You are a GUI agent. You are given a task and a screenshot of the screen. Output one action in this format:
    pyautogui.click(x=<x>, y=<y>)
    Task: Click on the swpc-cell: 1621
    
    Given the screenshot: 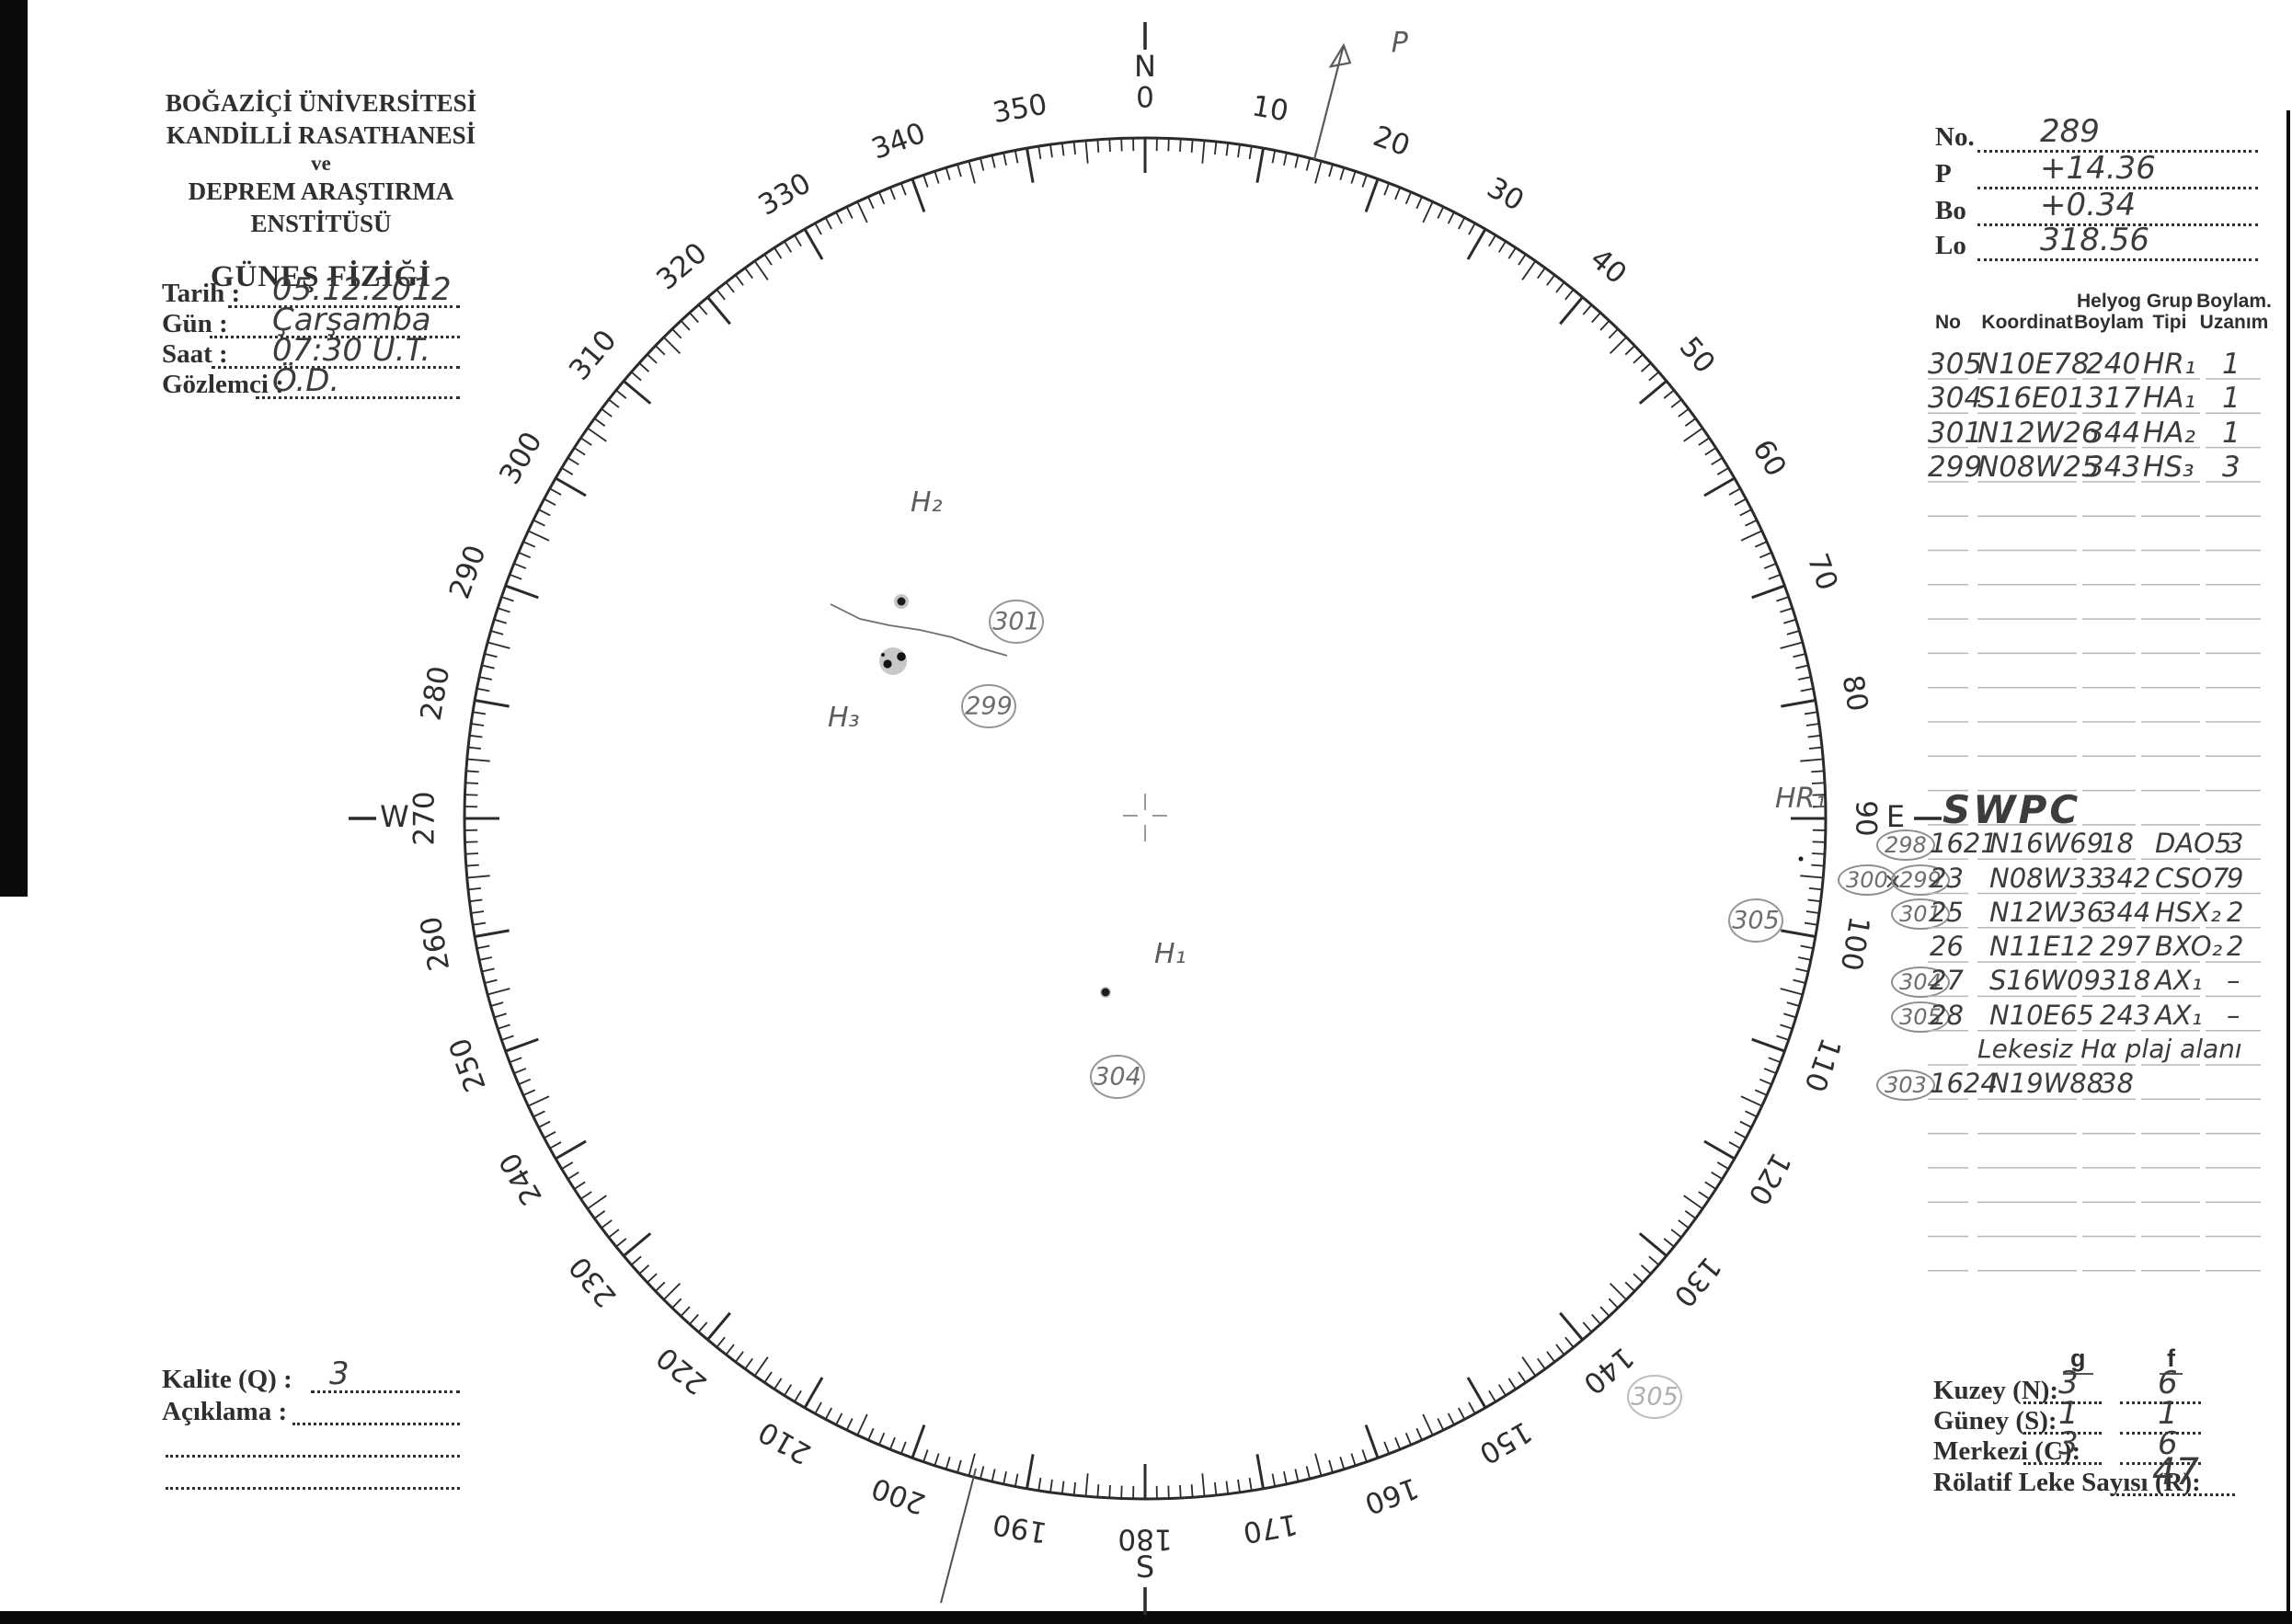 What is the action you would take?
    pyautogui.click(x=1964, y=844)
    